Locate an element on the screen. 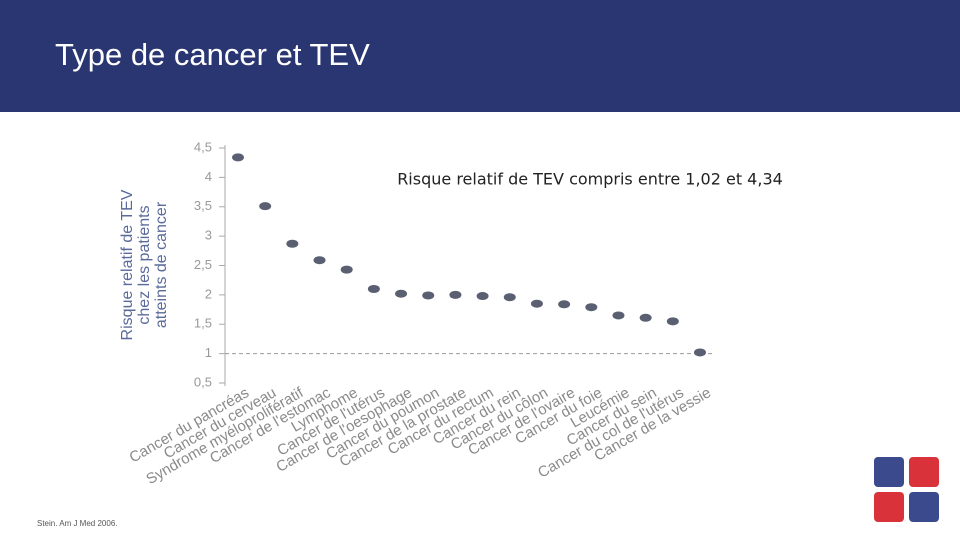 The height and width of the screenshot is (540, 960). source: Stein. Am J Med 2006. is located at coordinates (77, 523).